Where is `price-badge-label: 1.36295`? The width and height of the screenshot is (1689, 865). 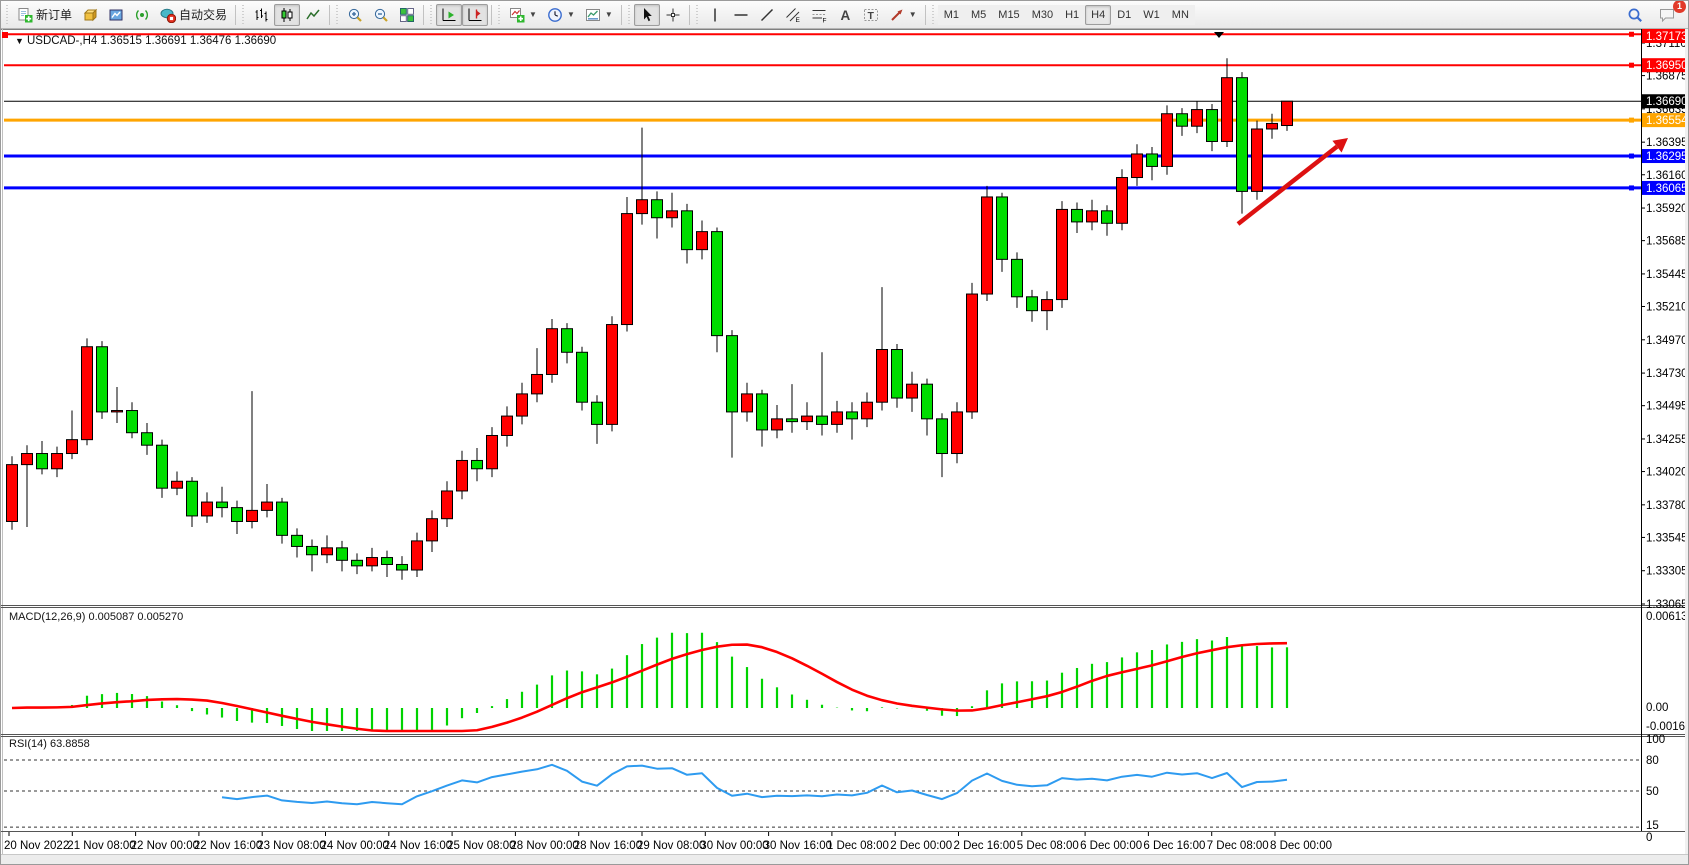
price-badge-label: 1.36295 is located at coordinates (1667, 157).